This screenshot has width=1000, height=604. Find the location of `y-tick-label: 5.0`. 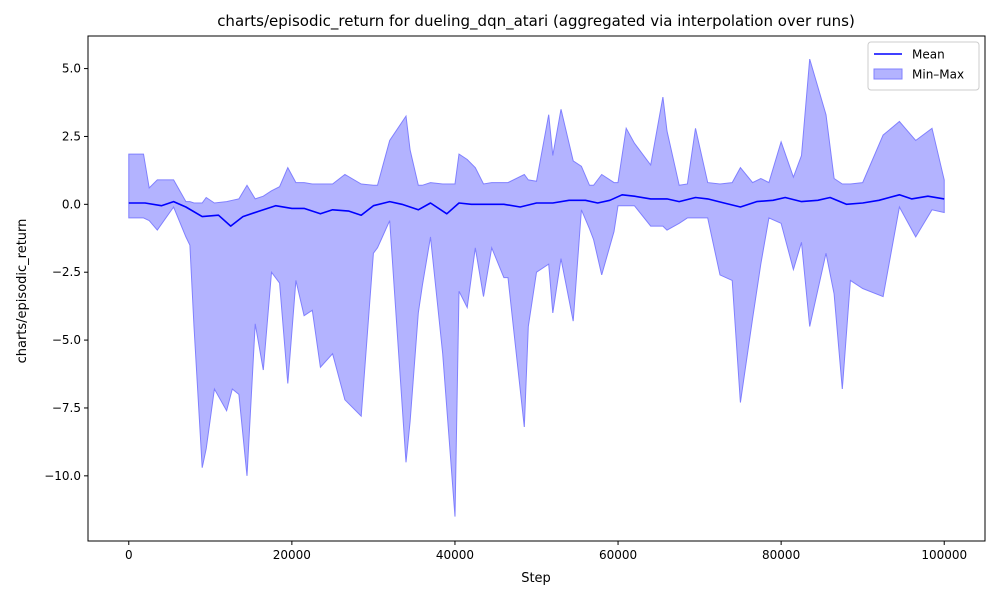

y-tick-label: 5.0 is located at coordinates (71, 69).